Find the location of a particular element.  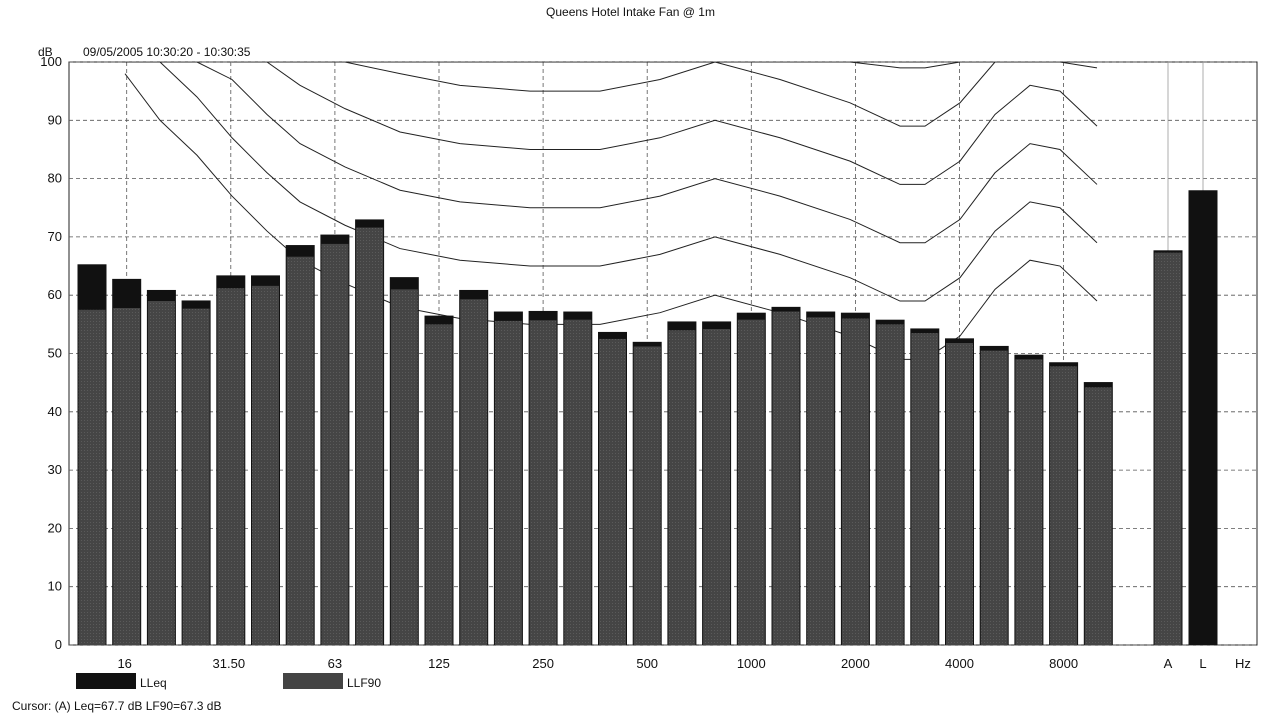

y-tick-70: 70 is located at coordinates (55, 236).